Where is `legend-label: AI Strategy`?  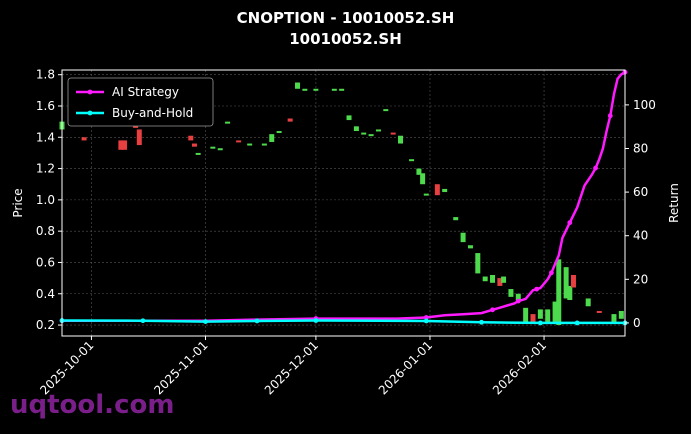 legend-label: AI Strategy is located at coordinates (145, 92).